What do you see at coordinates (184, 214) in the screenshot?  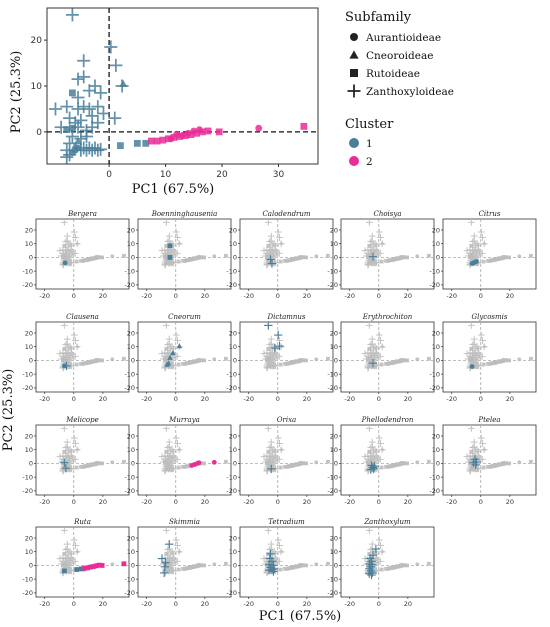 I see `facet-panel-title: Boenninghausenia` at bounding box center [184, 214].